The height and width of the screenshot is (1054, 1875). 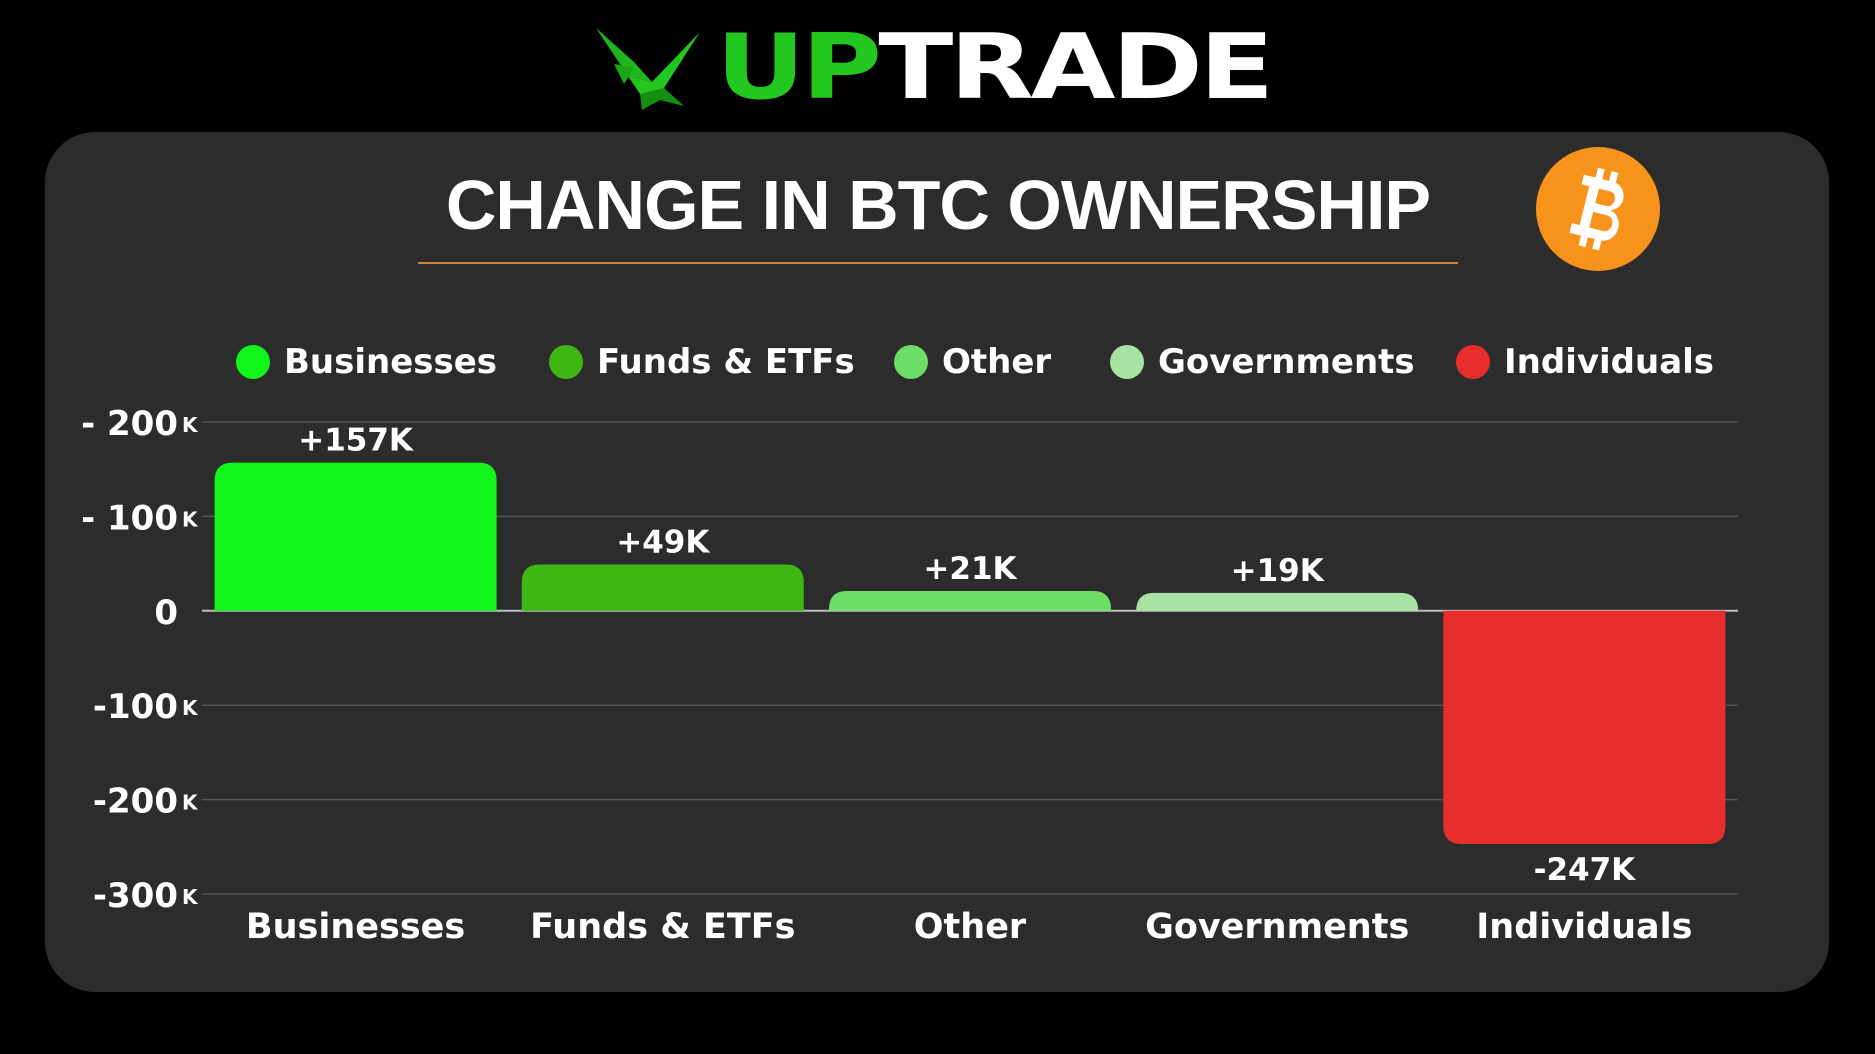 I want to click on legend-item-other: Other, so click(x=972, y=362).